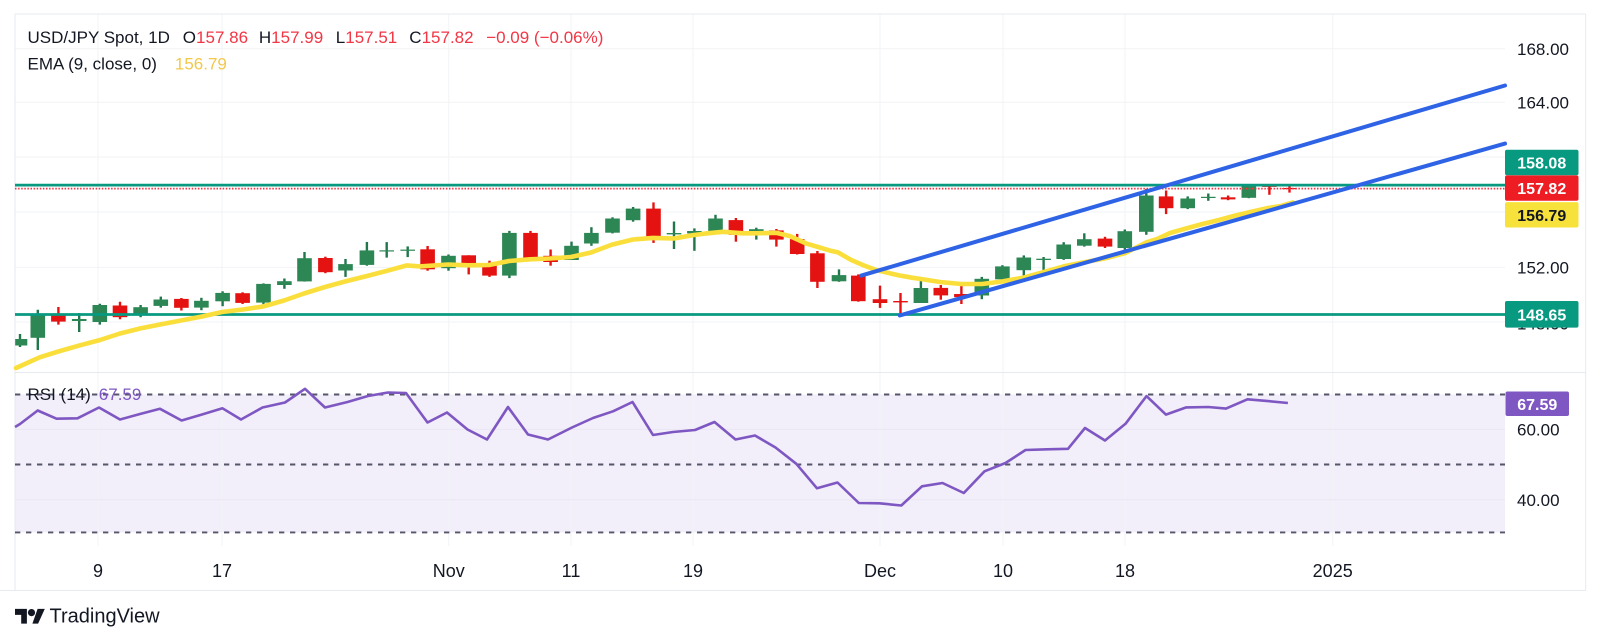  Describe the element at coordinates (441, 37) in the screenshot. I see `svg-text: C157.82` at that location.